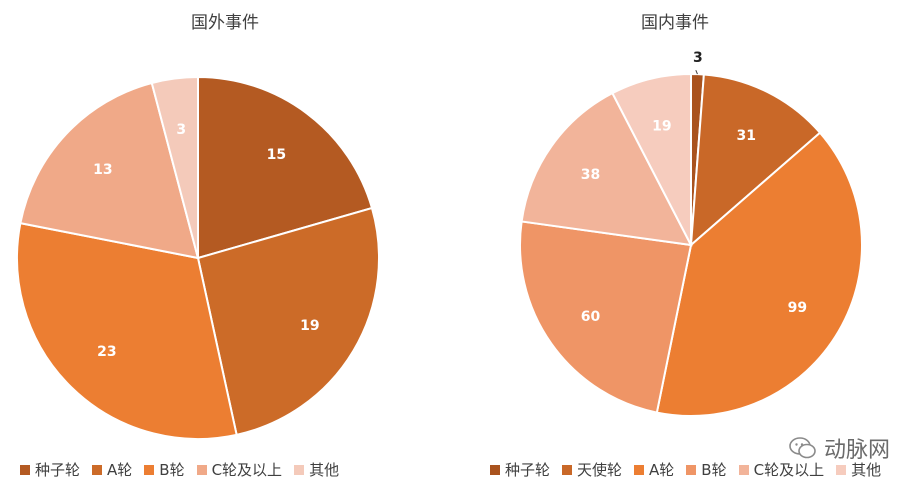  Describe the element at coordinates (802, 448) in the screenshot. I see `wechat-icon` at that location.